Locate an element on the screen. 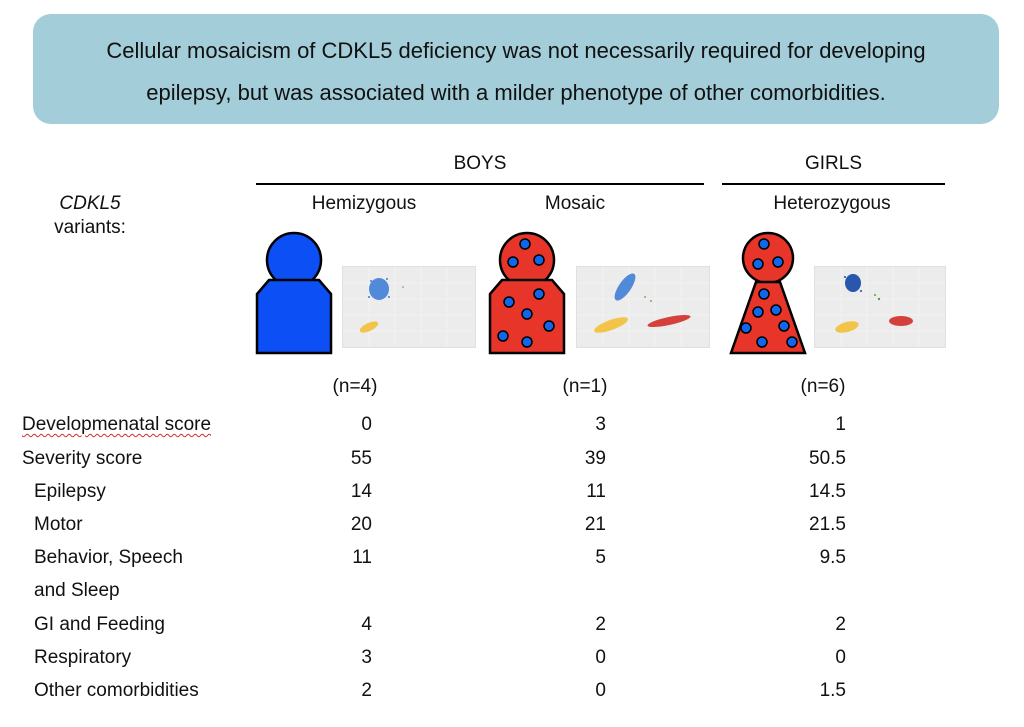 The width and height of the screenshot is (1024, 727). row-7-value-heterozygous: 0 is located at coordinates (840, 657).